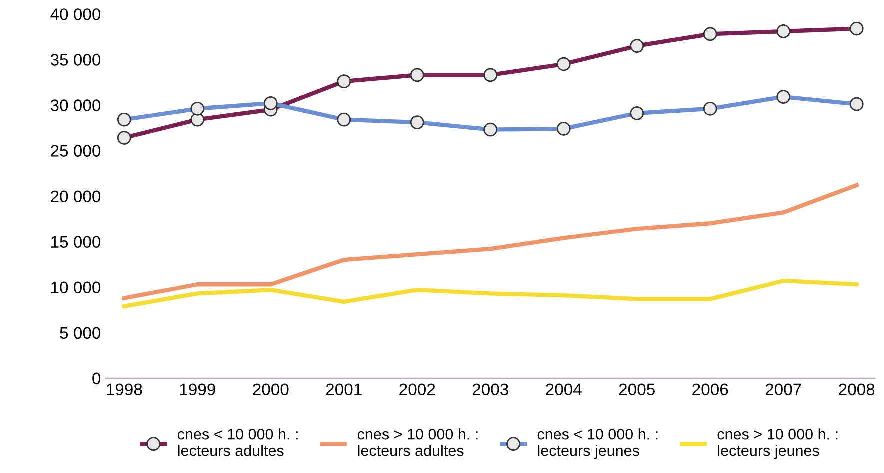  I want to click on y-tick-label: 0, so click(96, 378).